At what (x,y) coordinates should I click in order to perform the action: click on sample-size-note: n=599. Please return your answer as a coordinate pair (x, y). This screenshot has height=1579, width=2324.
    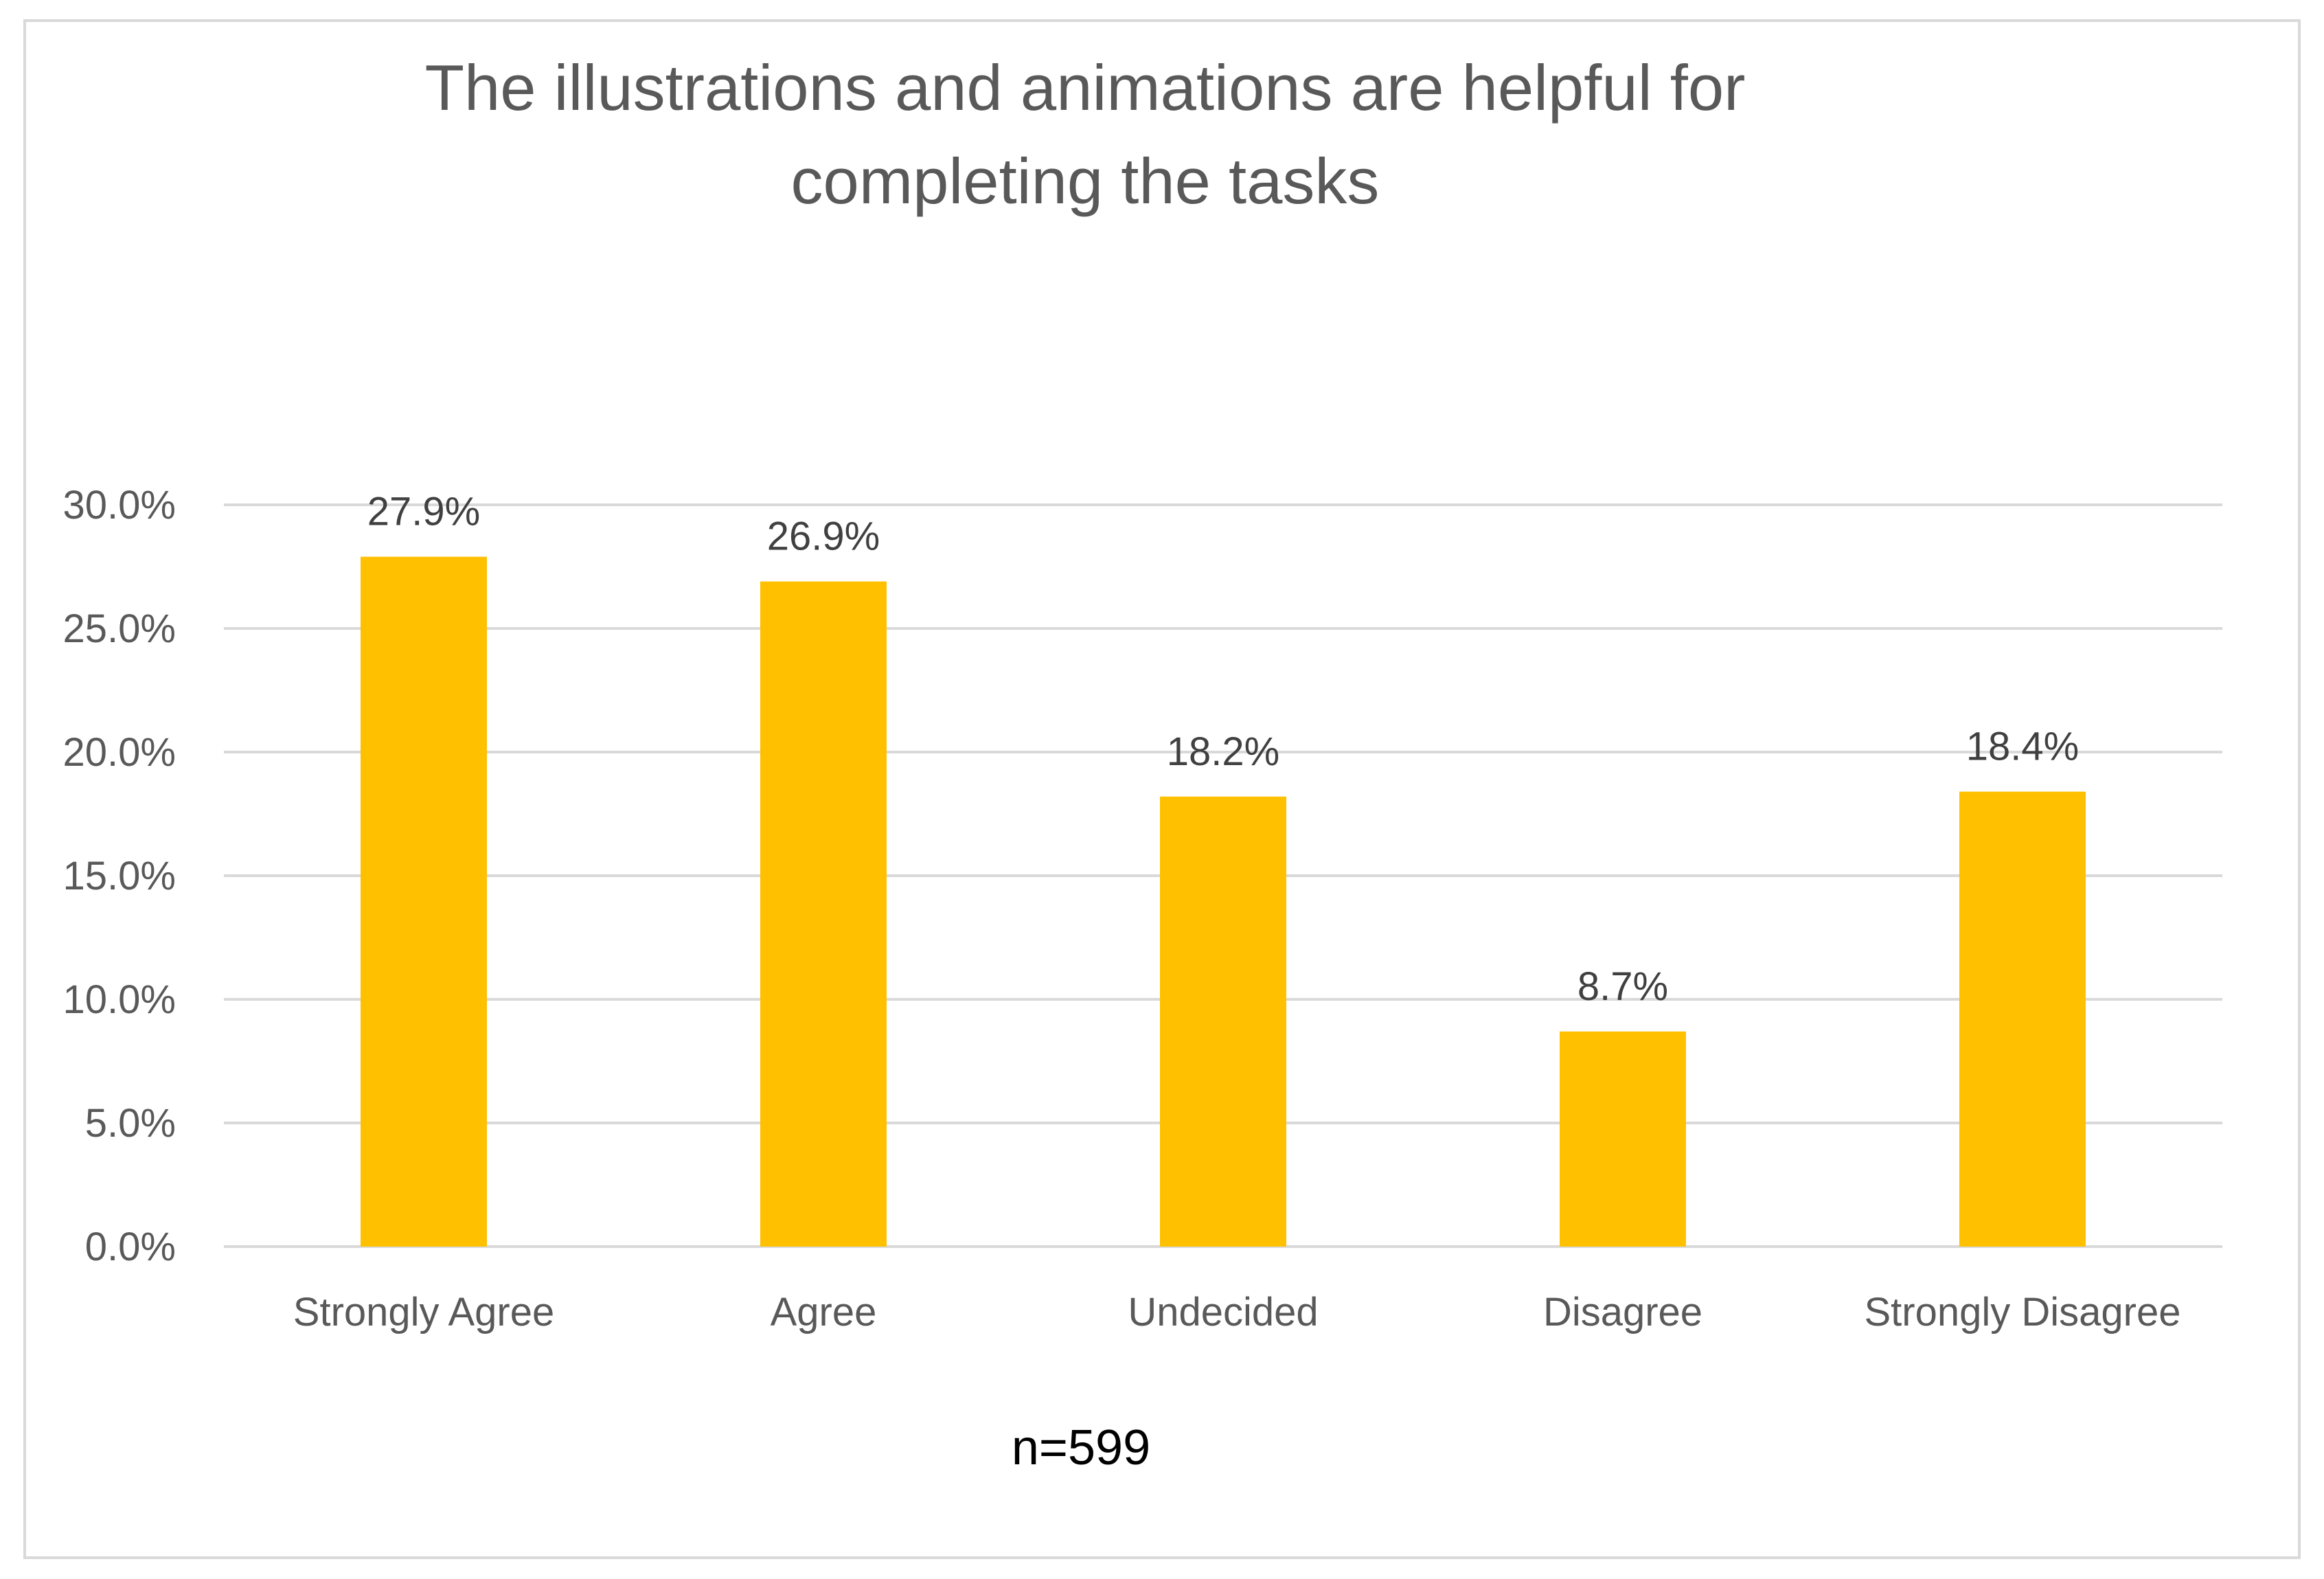
    Looking at the image, I should click on (1081, 1447).